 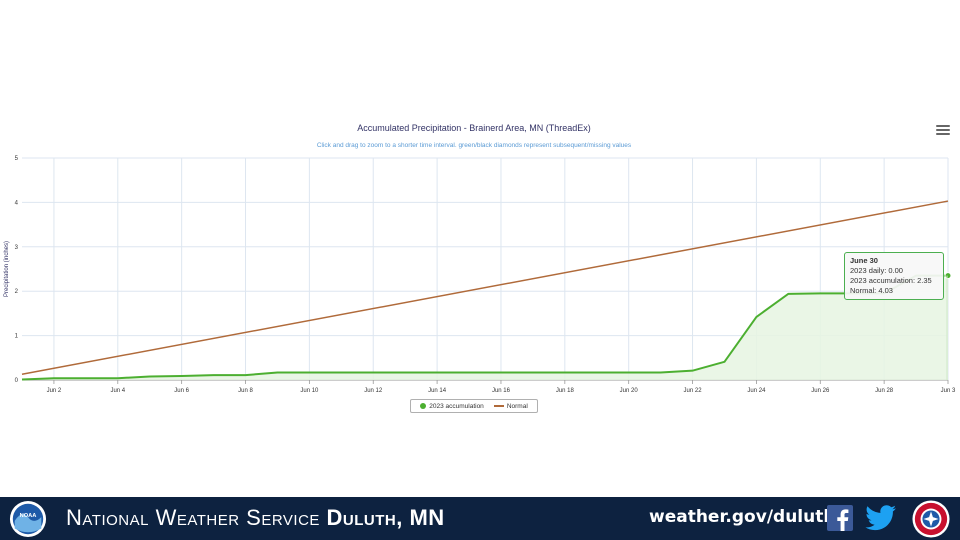 I want to click on x-tick-label: Jun 16, so click(x=501, y=391).